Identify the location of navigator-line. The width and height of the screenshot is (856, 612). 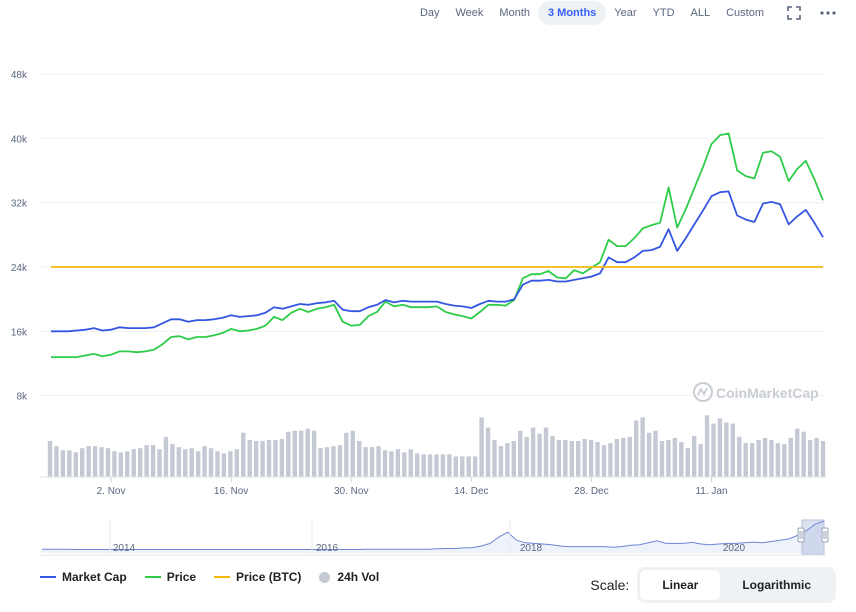
(433, 535).